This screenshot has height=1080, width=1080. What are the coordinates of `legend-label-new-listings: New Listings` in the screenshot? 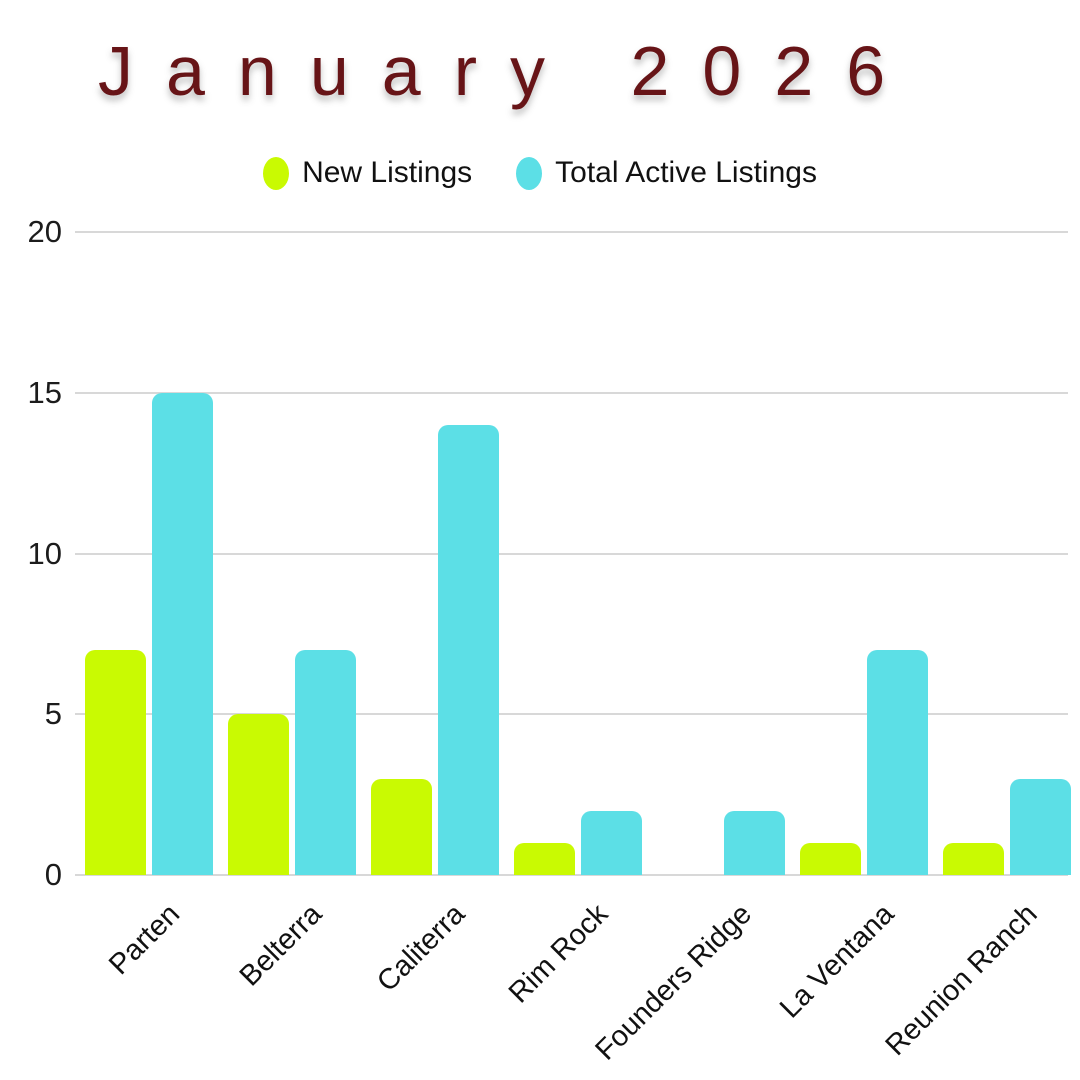 It's located at (387, 172).